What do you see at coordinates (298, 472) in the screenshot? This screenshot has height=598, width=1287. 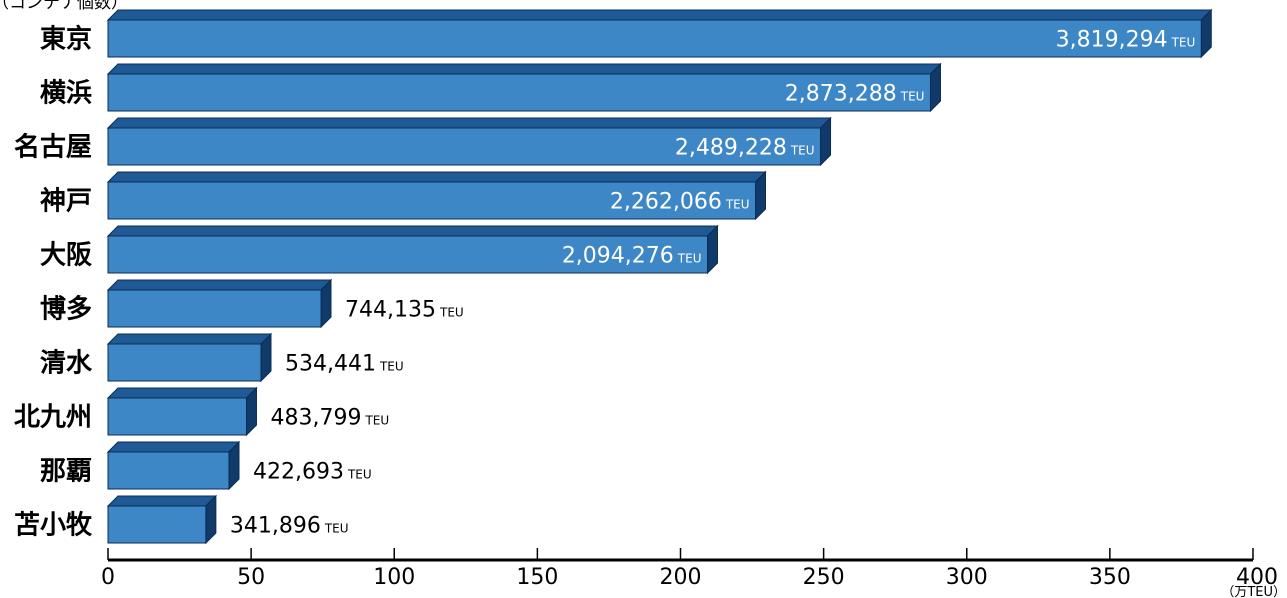 I see `value-number: 422,693` at bounding box center [298, 472].